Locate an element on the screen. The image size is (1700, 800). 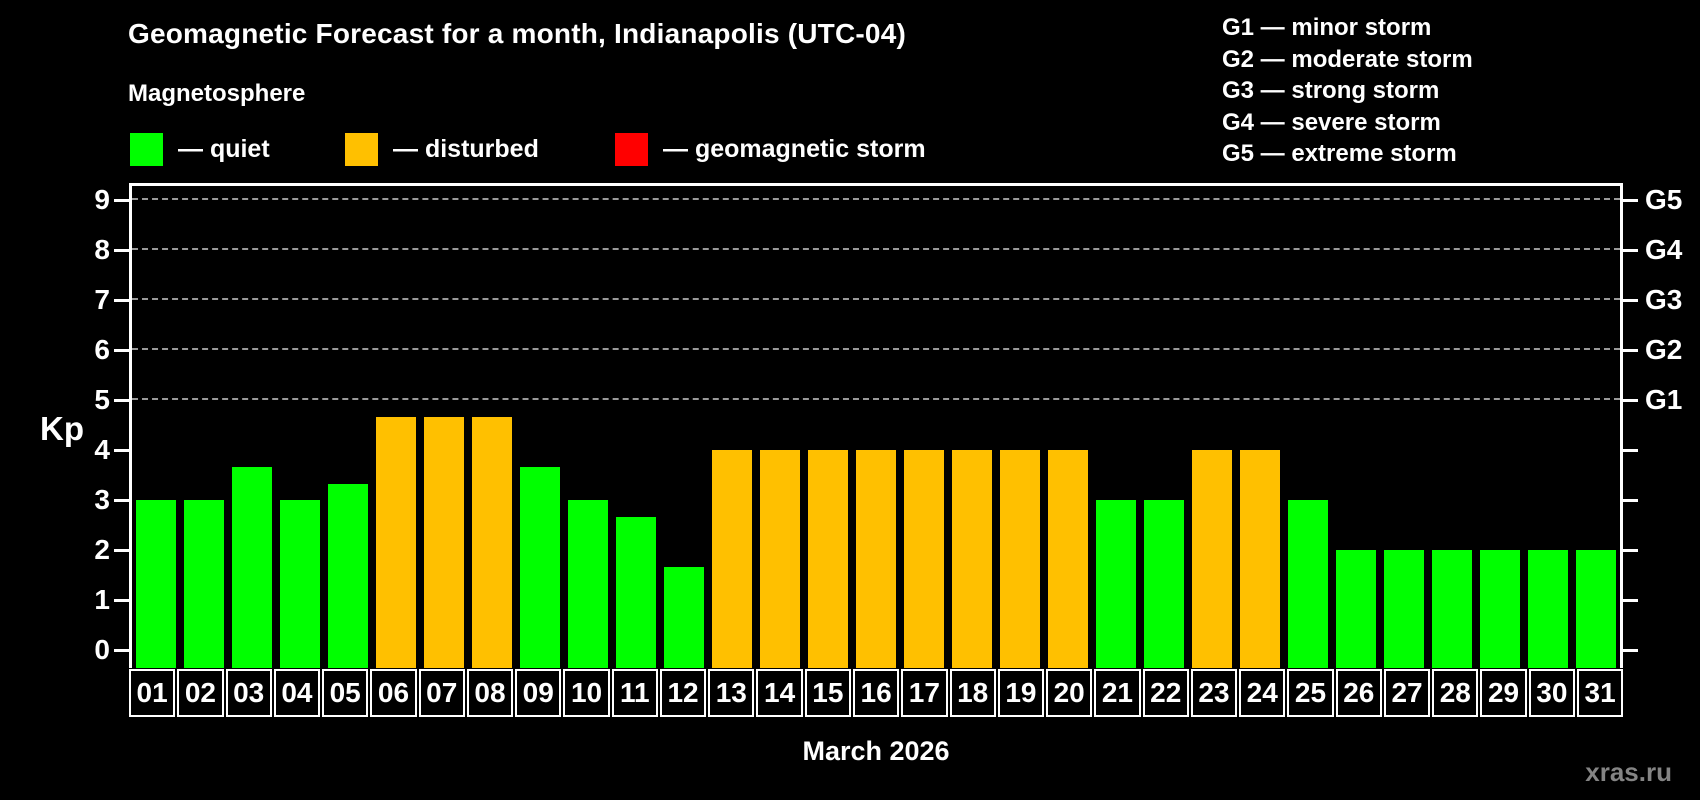
day-label-box-08: 08 is located at coordinates (490, 693).